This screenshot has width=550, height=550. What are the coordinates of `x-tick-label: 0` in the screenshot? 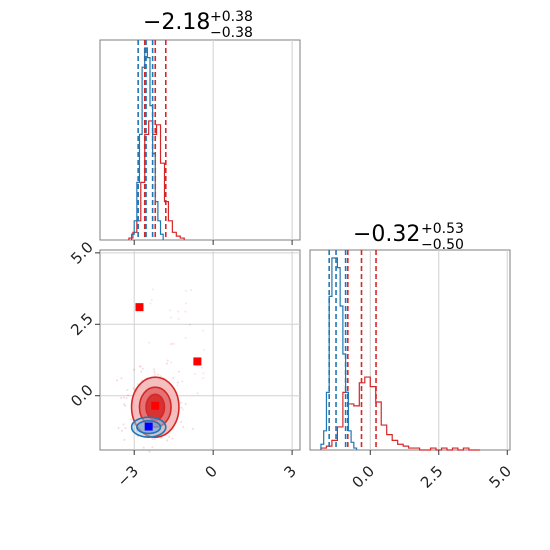 It's located at (211, 471).